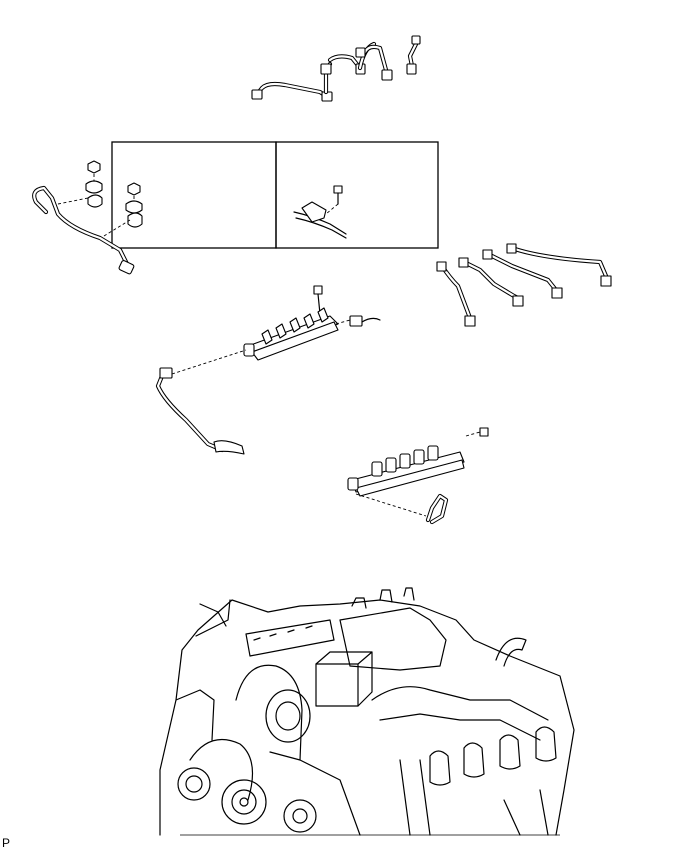 The height and width of the screenshot is (852, 688). I want to click on detail-callout-box-left, so click(194, 195).